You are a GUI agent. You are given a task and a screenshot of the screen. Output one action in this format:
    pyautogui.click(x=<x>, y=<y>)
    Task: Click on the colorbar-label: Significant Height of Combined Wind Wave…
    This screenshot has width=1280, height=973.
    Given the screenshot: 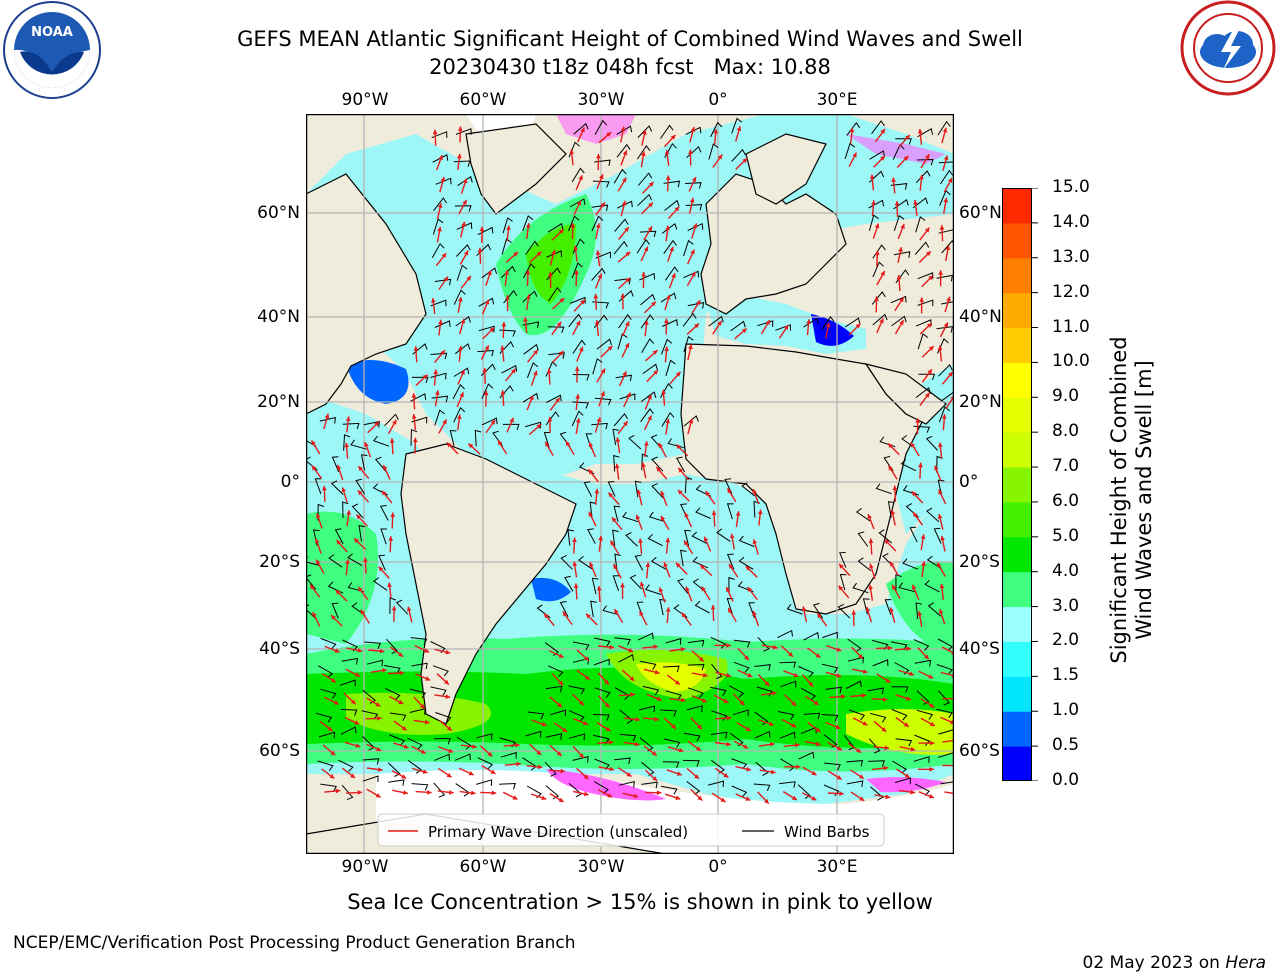 What is the action you would take?
    pyautogui.click(x=1132, y=490)
    